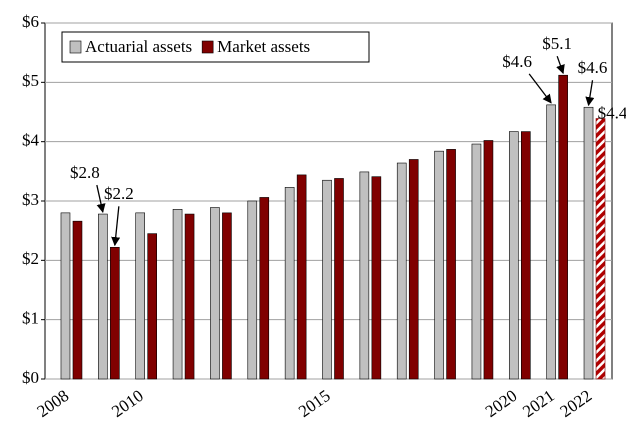 This screenshot has height=435, width=626. What do you see at coordinates (30, 80) in the screenshot?
I see `y-tick-label: $5` at bounding box center [30, 80].